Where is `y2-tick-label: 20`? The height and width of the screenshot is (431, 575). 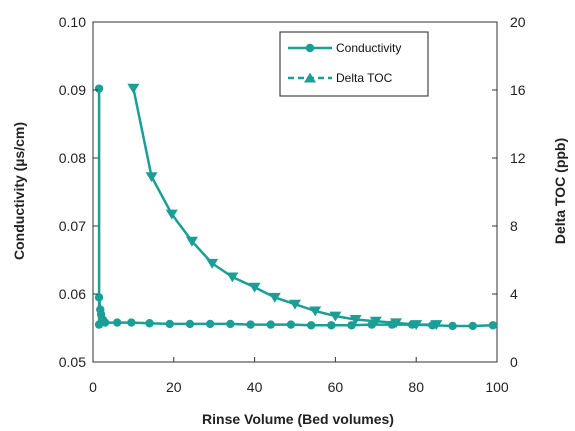
y2-tick-label: 20 is located at coordinates (518, 22).